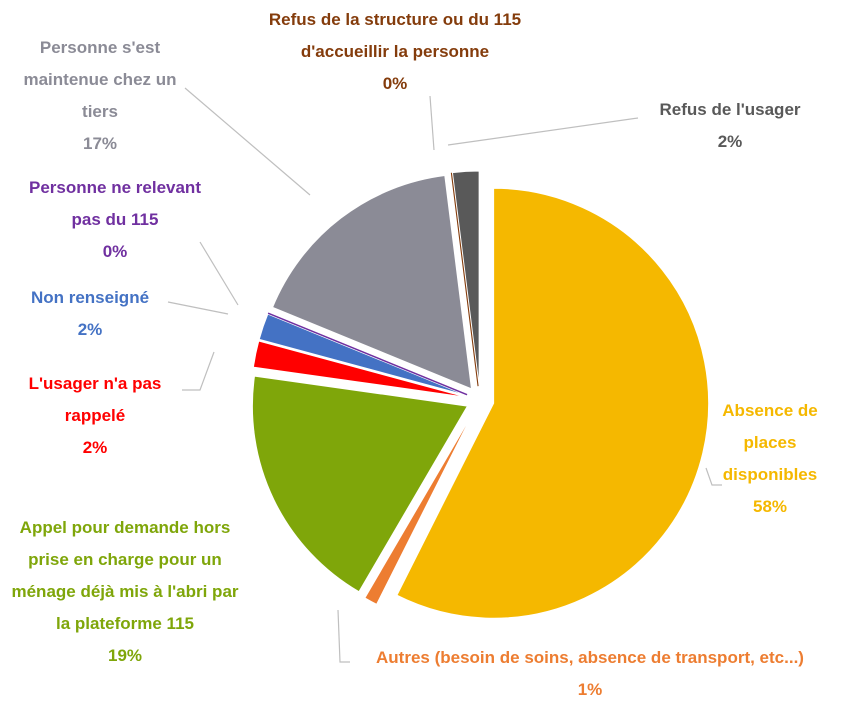 This screenshot has width=863, height=706. What do you see at coordinates (90, 314) in the screenshot?
I see `slice-label: Non renseigné 2%` at bounding box center [90, 314].